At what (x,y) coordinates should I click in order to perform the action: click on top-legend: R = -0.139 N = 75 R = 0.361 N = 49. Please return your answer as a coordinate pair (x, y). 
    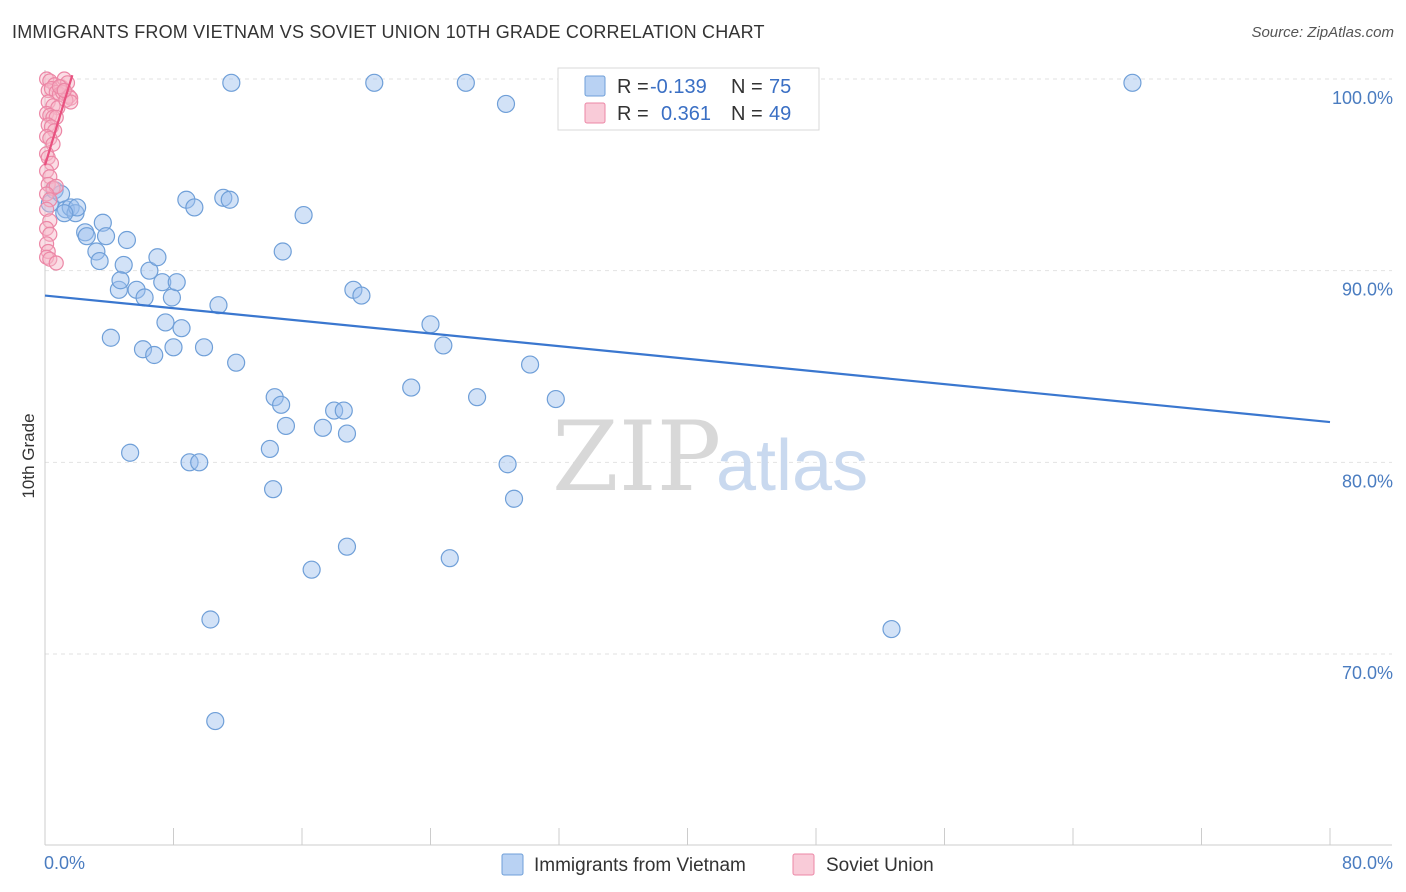
    Looking at the image, I should click on (688, 99).